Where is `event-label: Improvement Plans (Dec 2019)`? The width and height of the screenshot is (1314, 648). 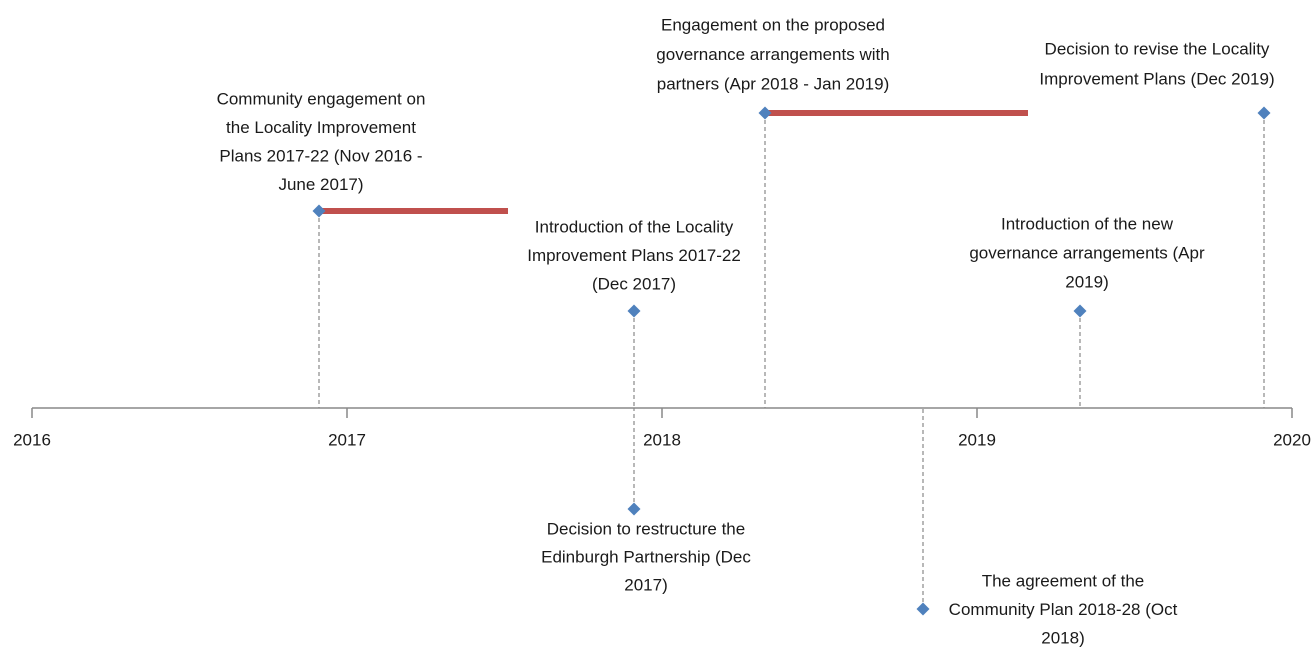
event-label: Improvement Plans (Dec 2019) is located at coordinates (1156, 78).